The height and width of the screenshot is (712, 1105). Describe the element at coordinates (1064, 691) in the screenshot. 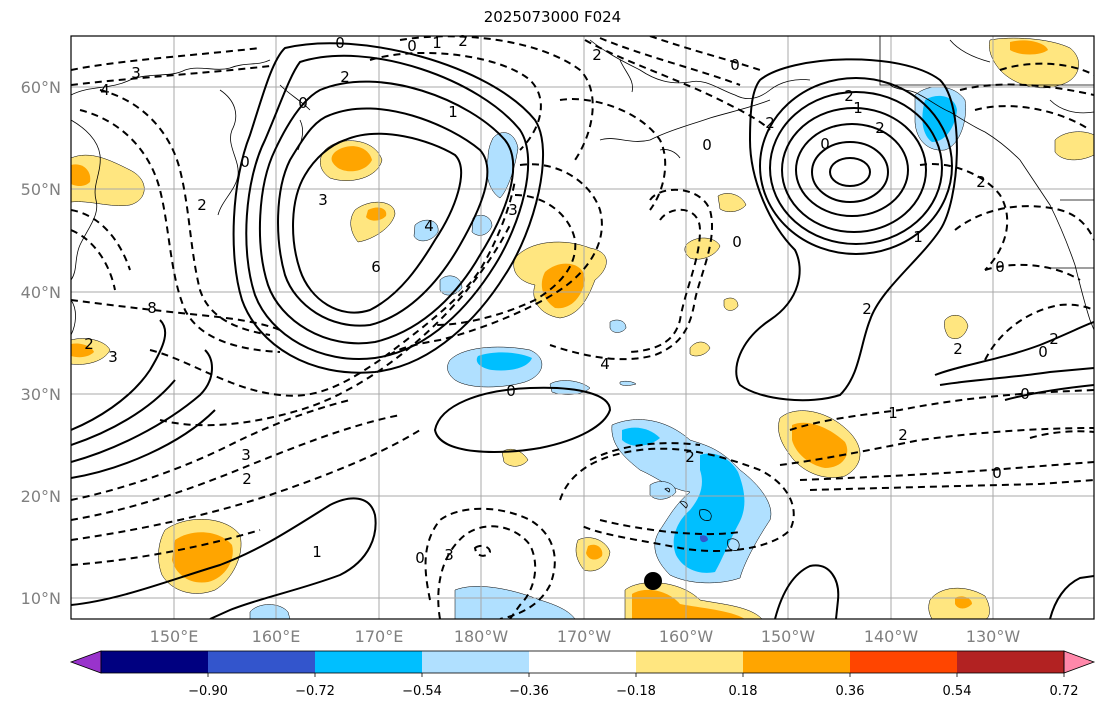

I see `colorbar-tick-label: 0.72` at that location.